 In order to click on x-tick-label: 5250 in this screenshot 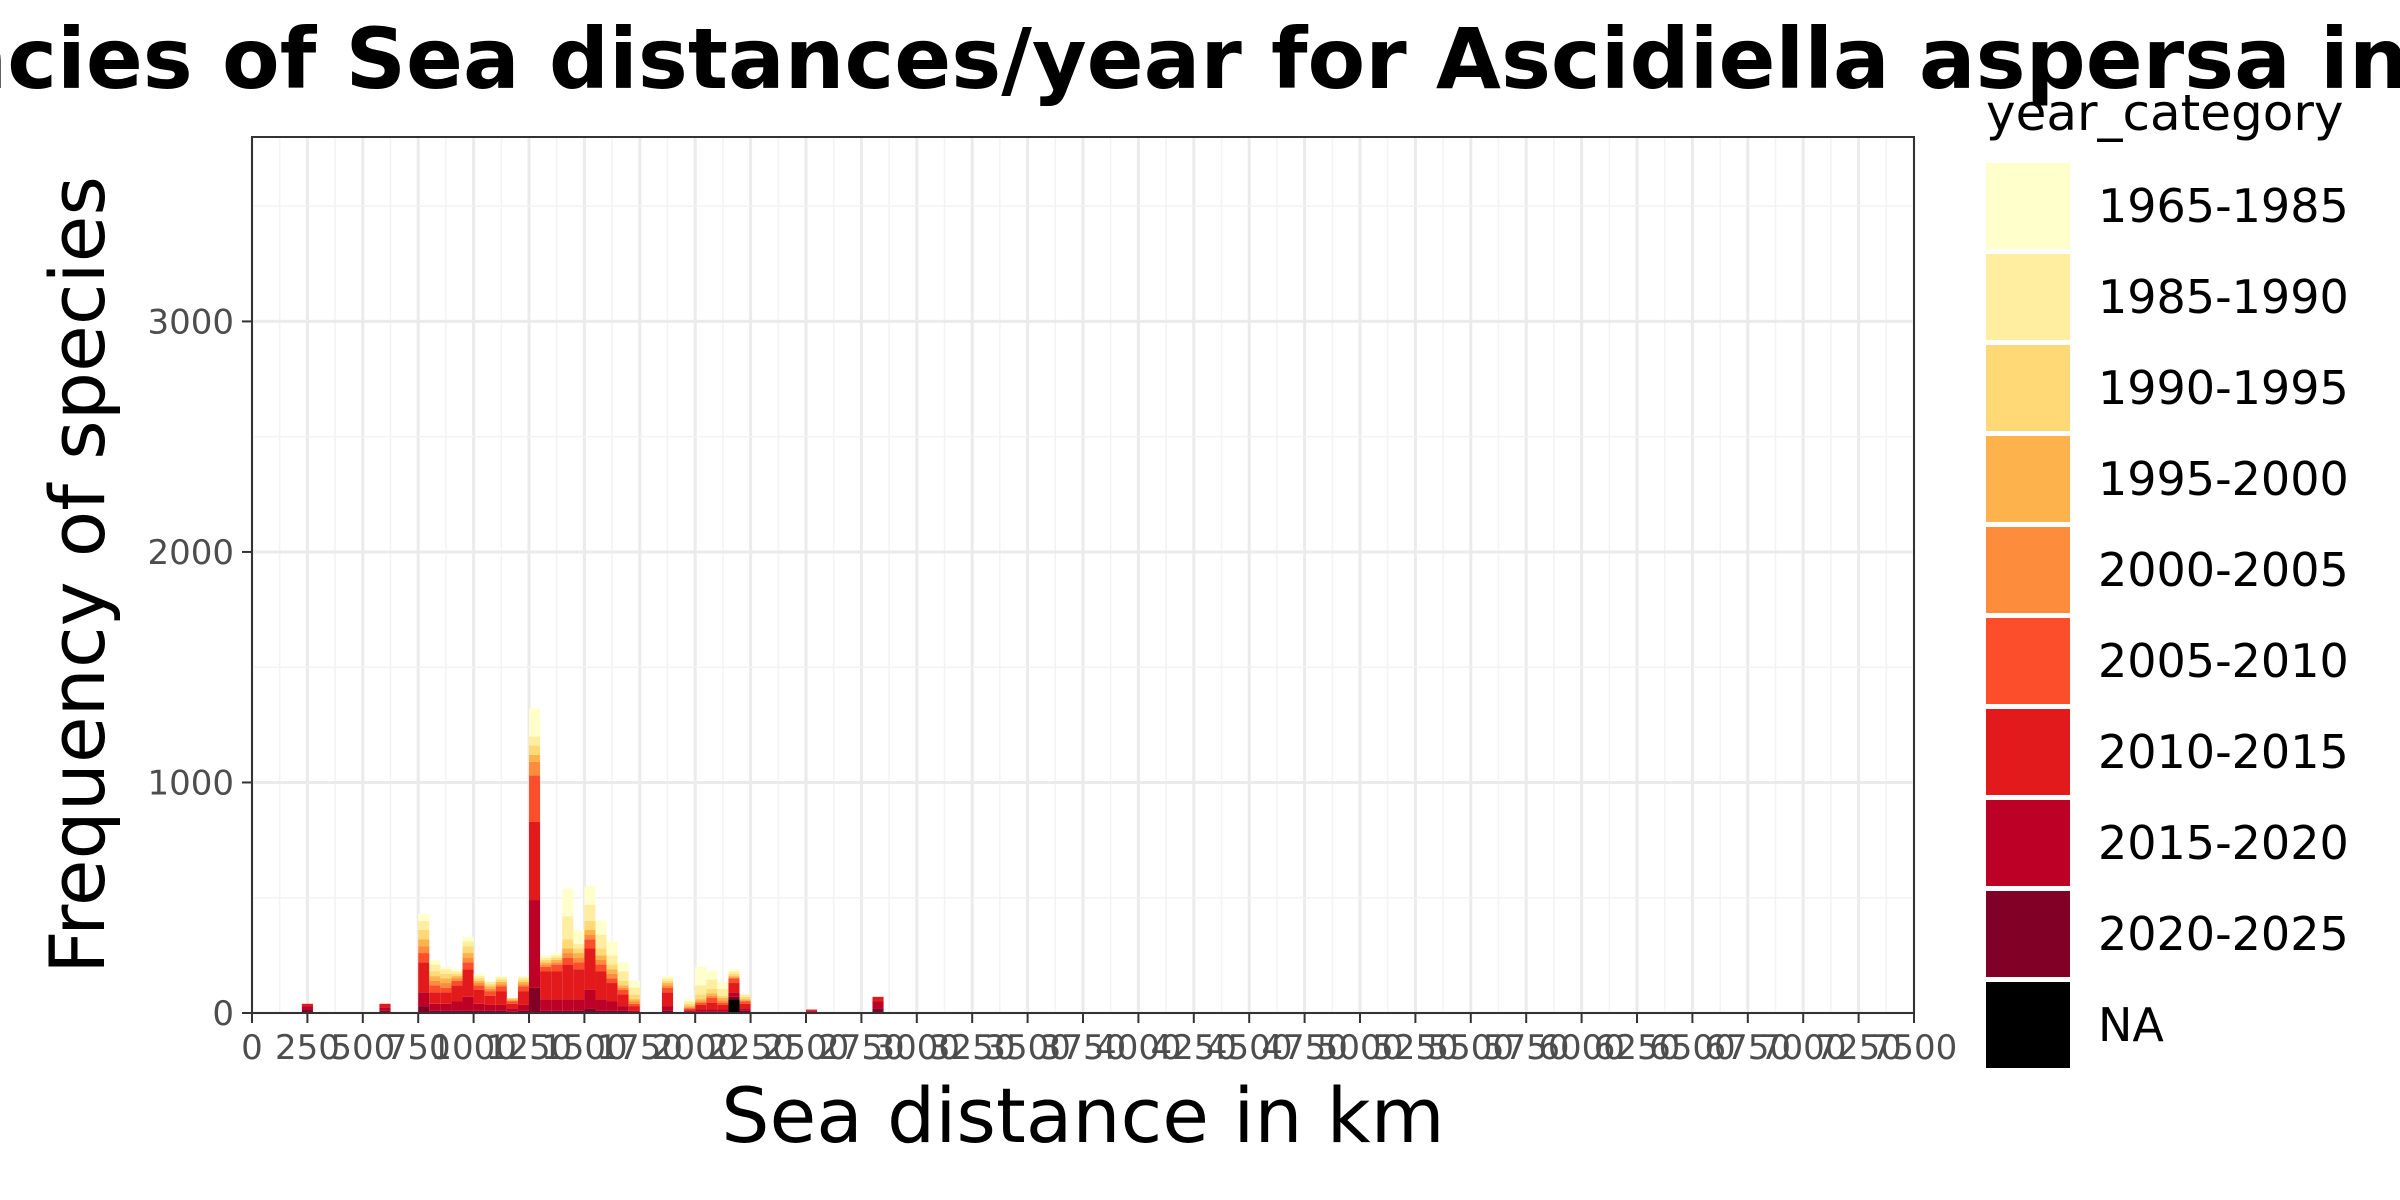, I will do `click(1415, 1048)`.